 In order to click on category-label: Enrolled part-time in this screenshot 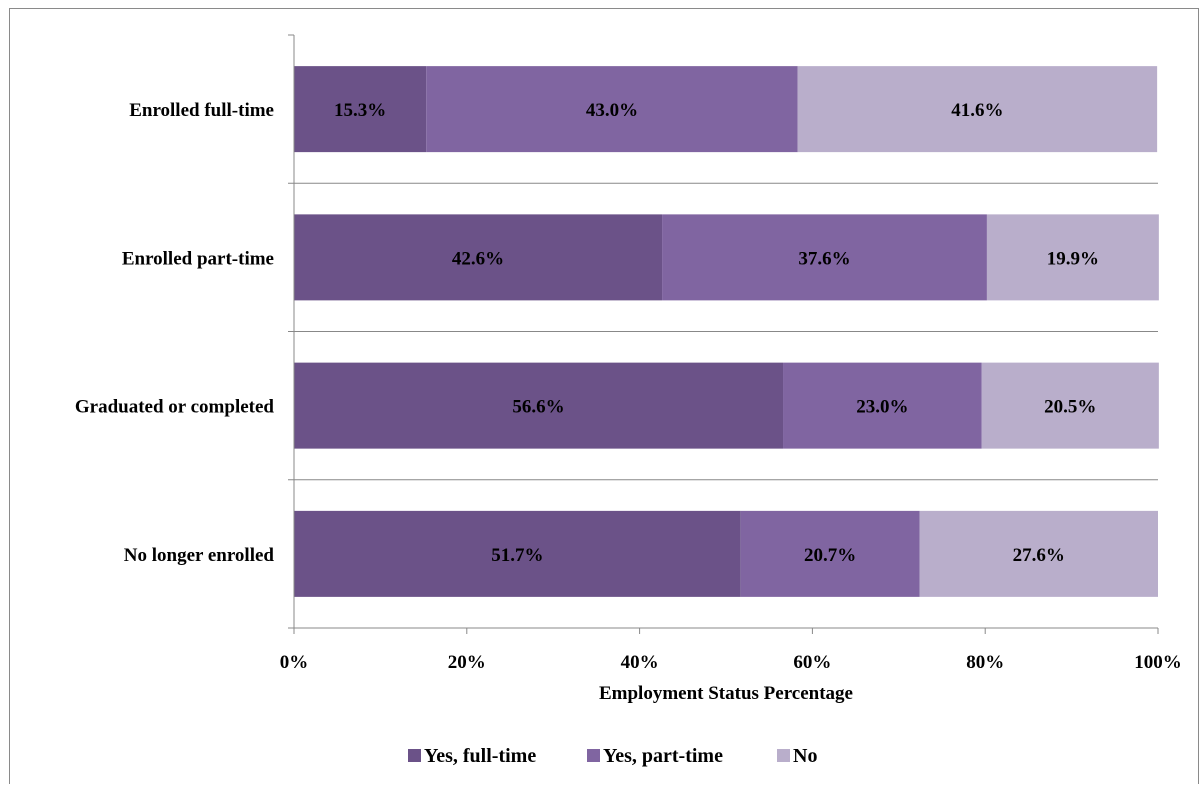, I will do `click(198, 258)`.